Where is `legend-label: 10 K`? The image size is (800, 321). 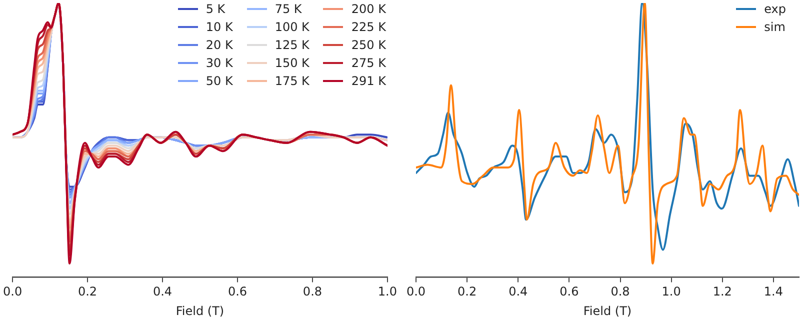
legend-label: 10 K is located at coordinates (219, 27).